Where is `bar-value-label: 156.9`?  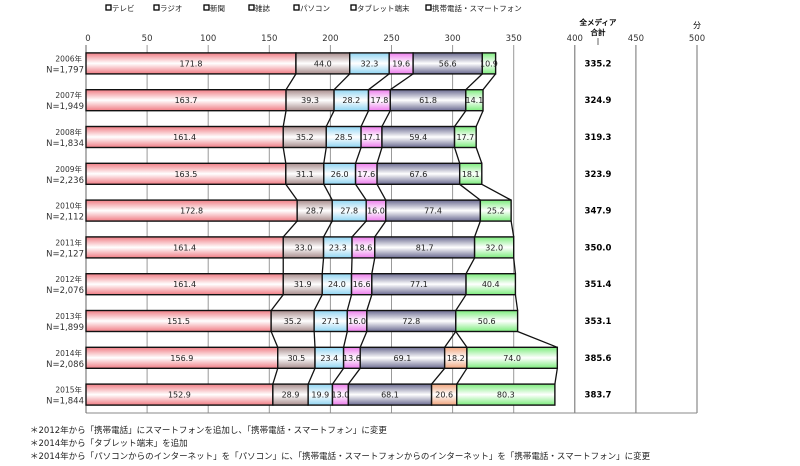 bar-value-label: 156.9 is located at coordinates (181, 358).